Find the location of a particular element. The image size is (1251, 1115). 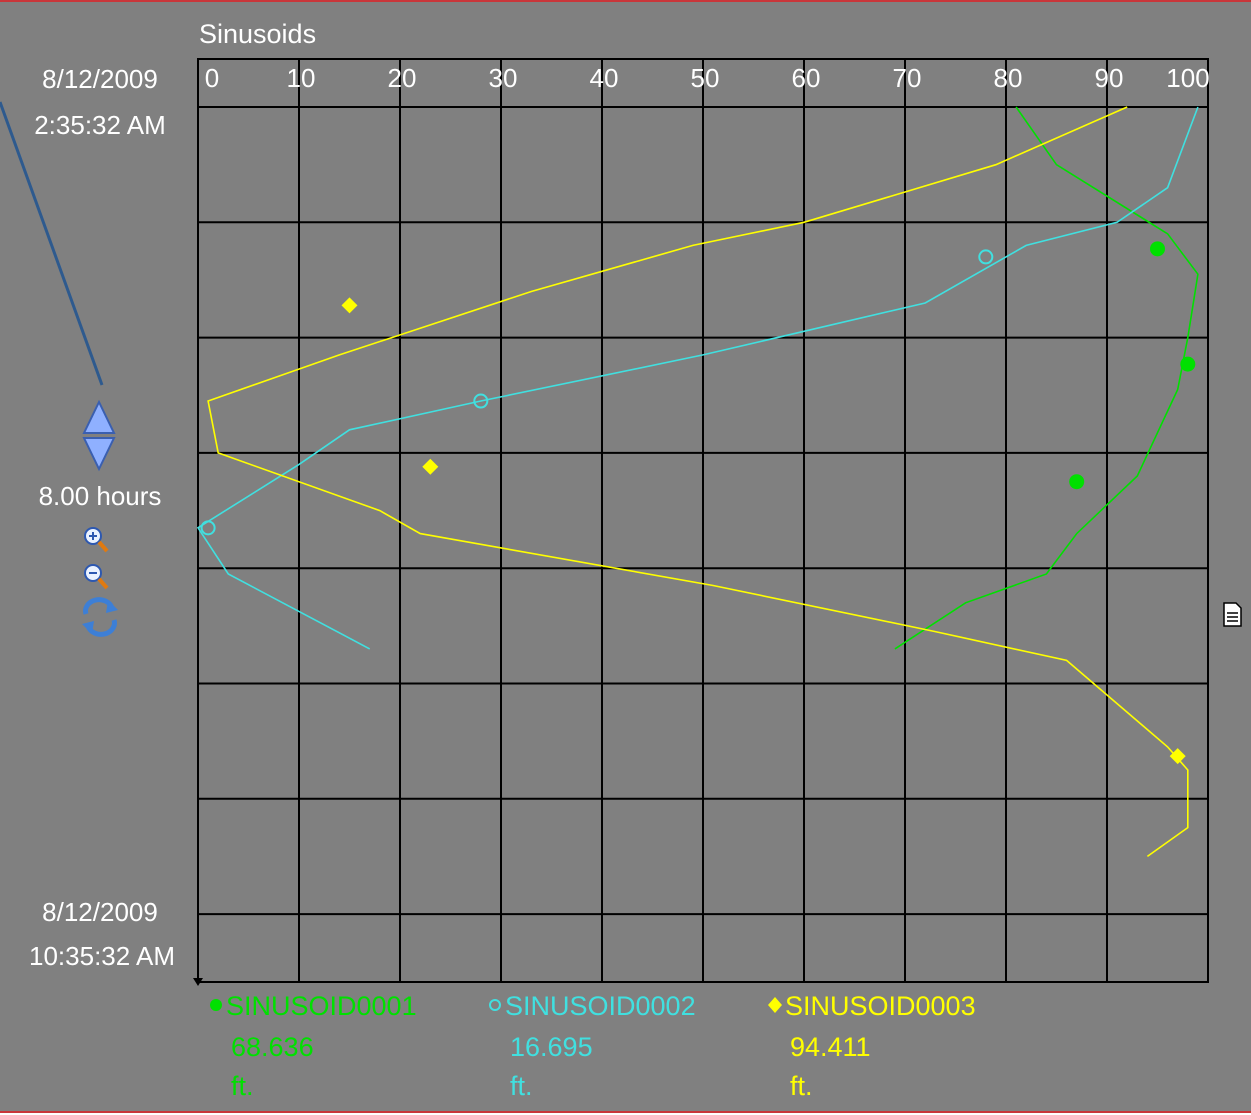

start-date: 8/12/2009 is located at coordinates (100, 79).